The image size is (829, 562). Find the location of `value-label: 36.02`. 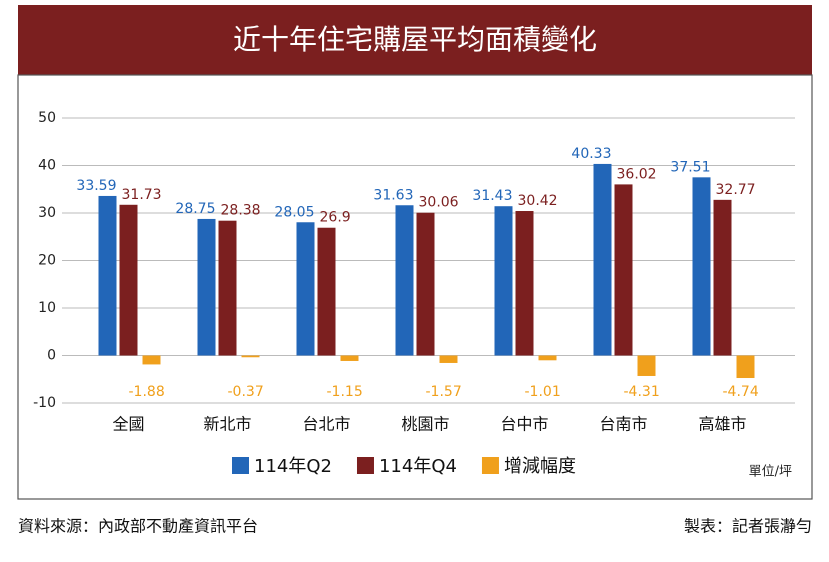

value-label: 36.02 is located at coordinates (637, 174).